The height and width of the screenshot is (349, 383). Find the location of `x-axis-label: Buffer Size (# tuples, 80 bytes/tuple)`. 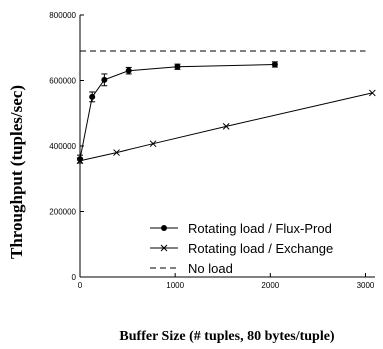

x-axis-label: Buffer Size (# tuples, 80 bytes/tuple) is located at coordinates (227, 336).